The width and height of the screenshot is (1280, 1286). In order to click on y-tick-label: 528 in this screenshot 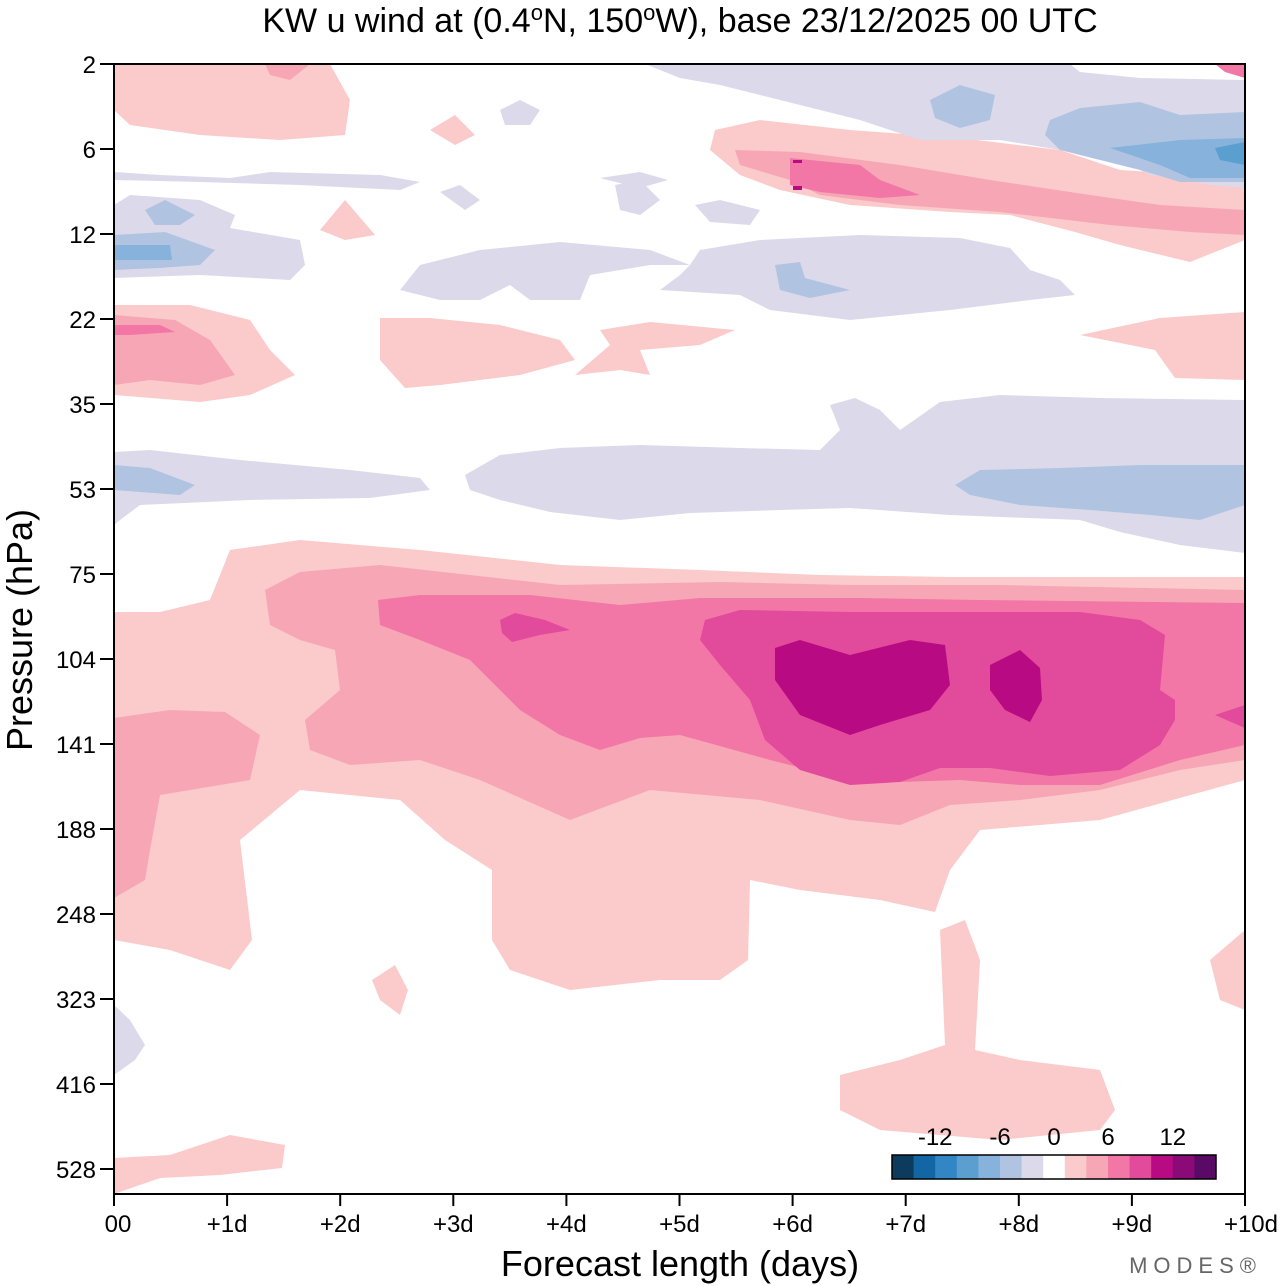, I will do `click(76, 1170)`.